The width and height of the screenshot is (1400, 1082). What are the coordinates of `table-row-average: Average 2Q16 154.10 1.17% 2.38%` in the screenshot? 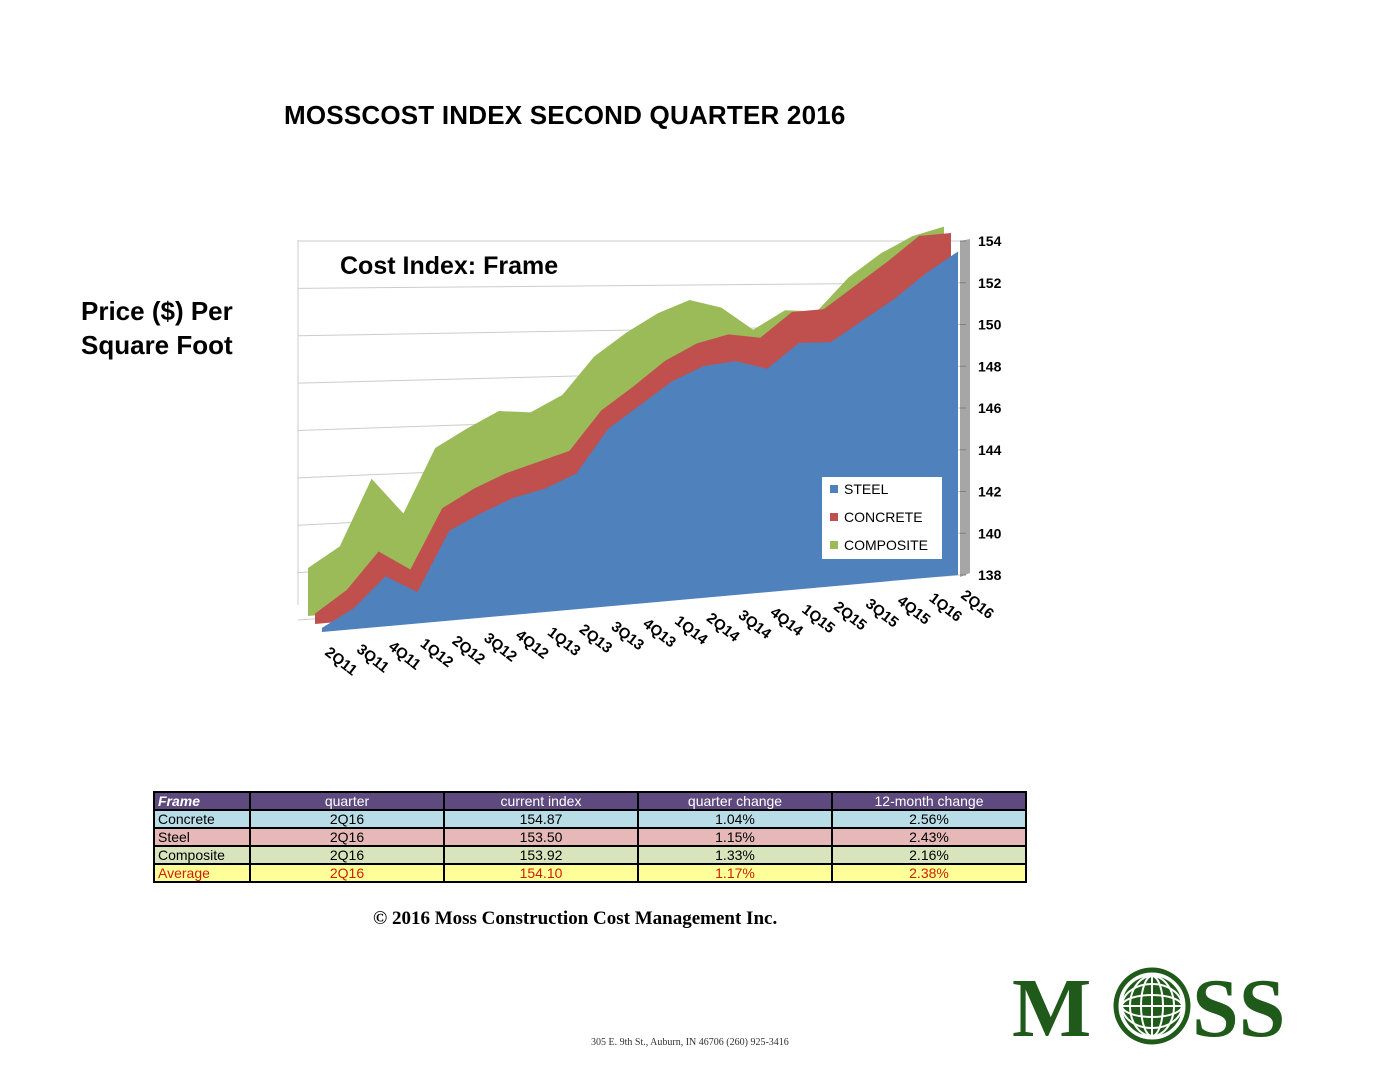 It's located at (590, 873).